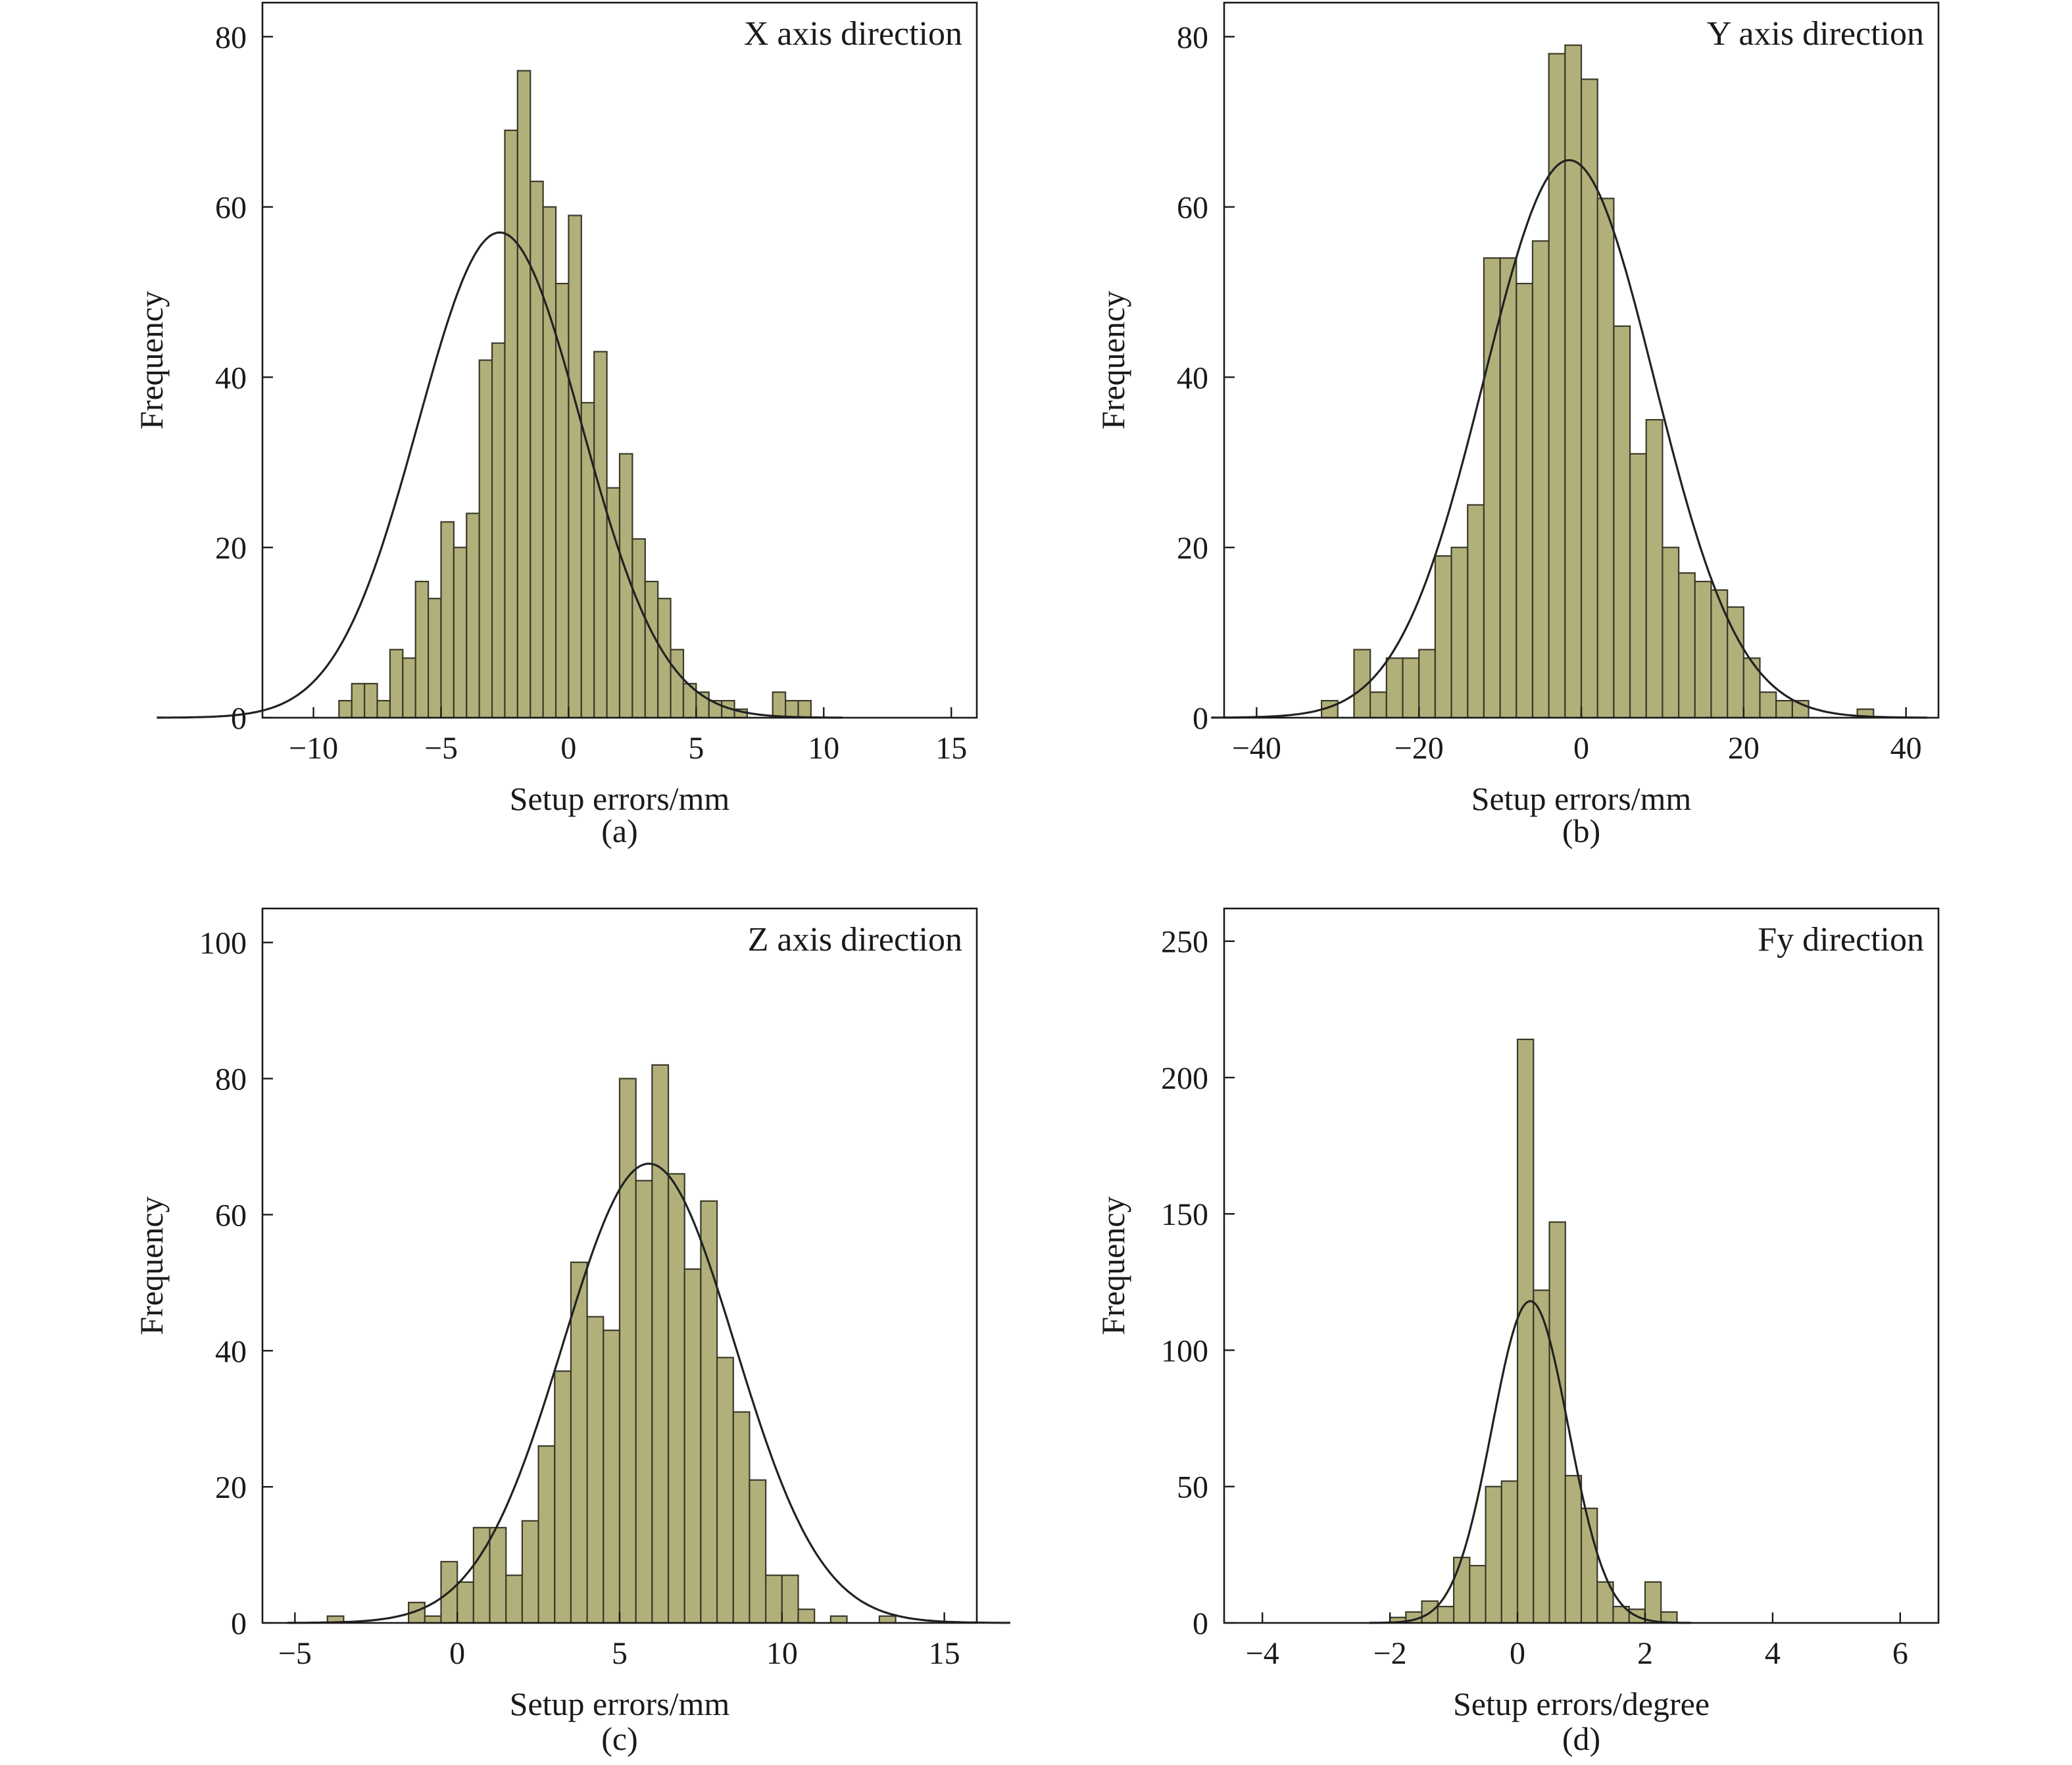  Describe the element at coordinates (619, 1738) in the screenshot. I see `panel-caption: (c)` at that location.